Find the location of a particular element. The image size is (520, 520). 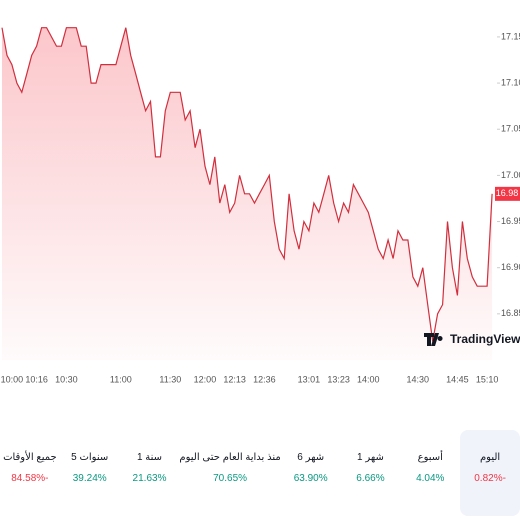

tab-value: 63.90% is located at coordinates (310, 478).